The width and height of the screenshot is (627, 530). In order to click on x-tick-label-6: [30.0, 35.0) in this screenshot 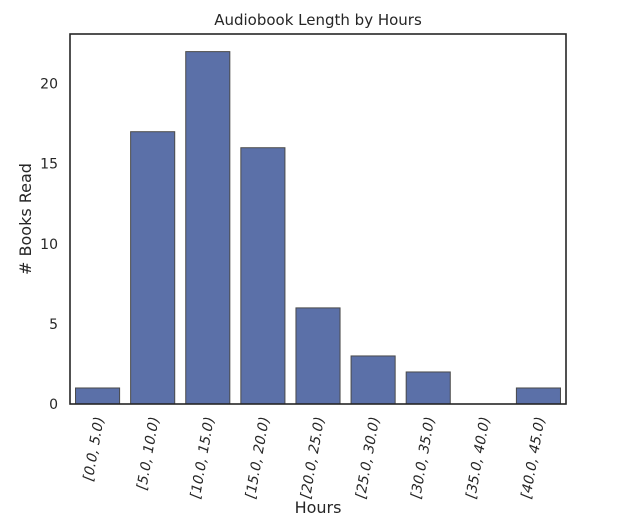, I will do `click(423, 457)`.